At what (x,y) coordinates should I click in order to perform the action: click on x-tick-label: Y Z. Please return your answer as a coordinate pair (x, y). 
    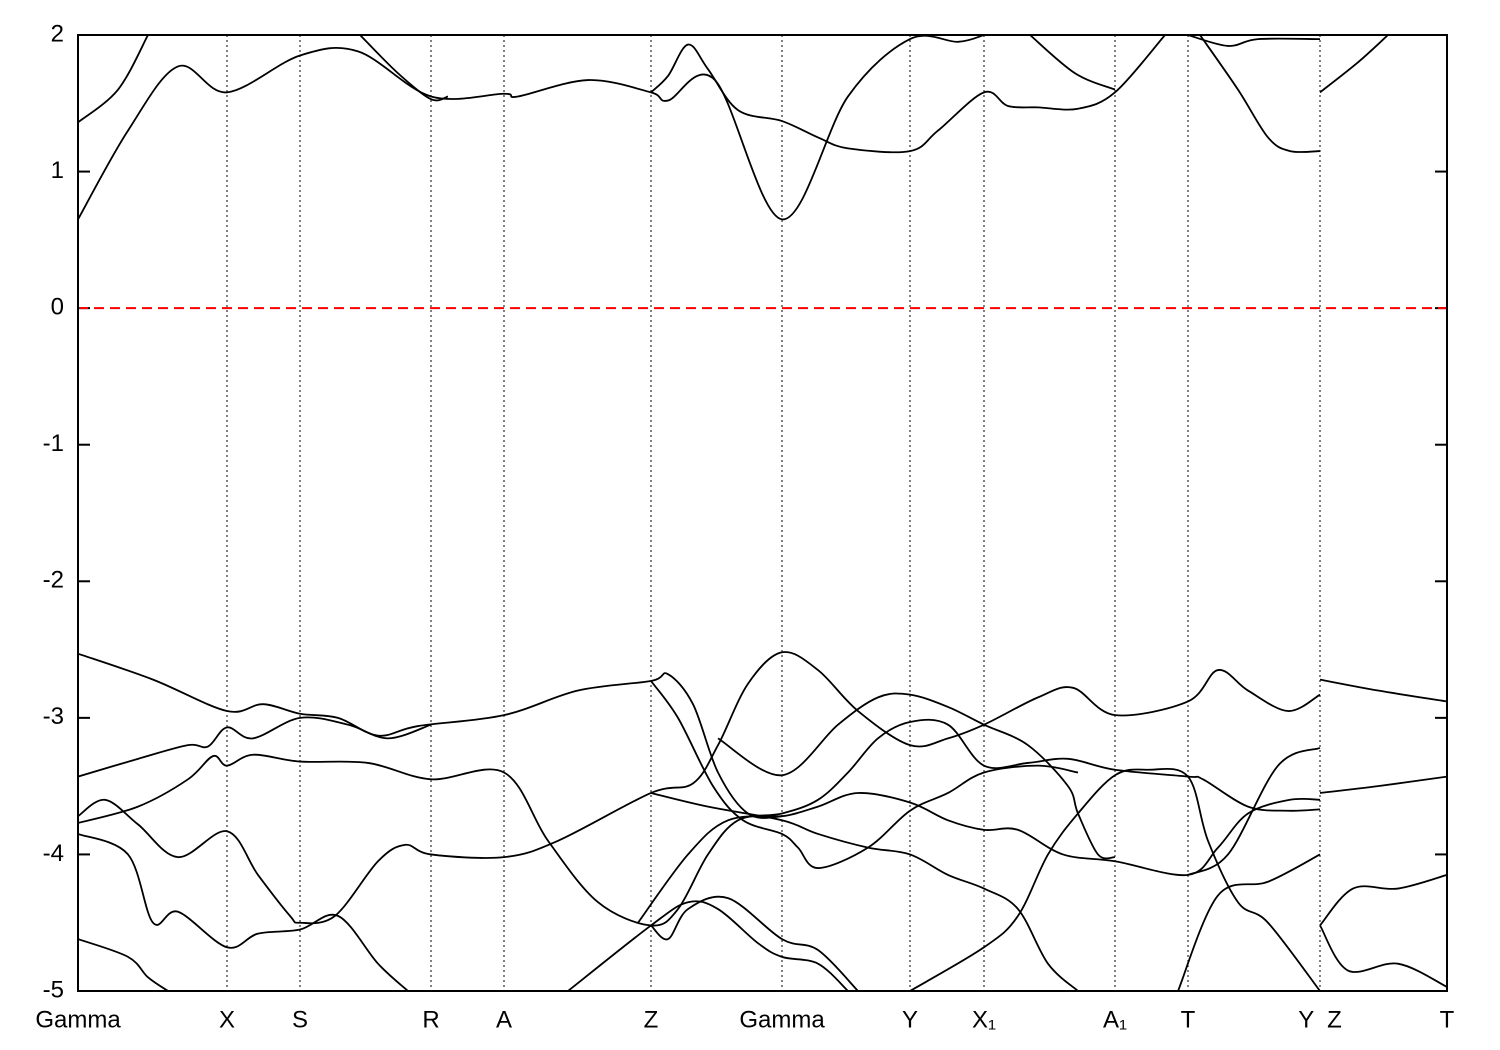
    Looking at the image, I should click on (1320, 1019).